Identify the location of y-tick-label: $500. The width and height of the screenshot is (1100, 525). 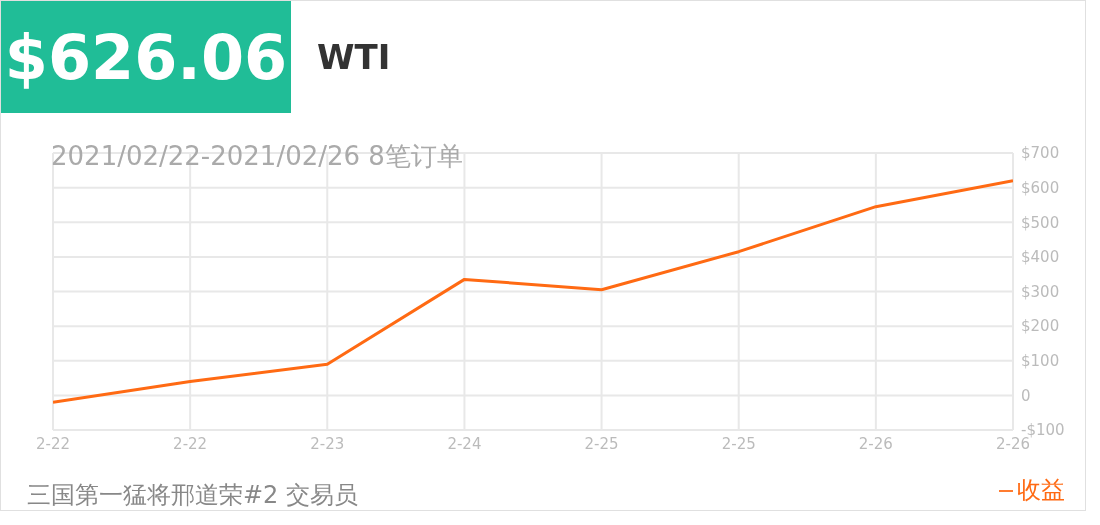
(1040, 222).